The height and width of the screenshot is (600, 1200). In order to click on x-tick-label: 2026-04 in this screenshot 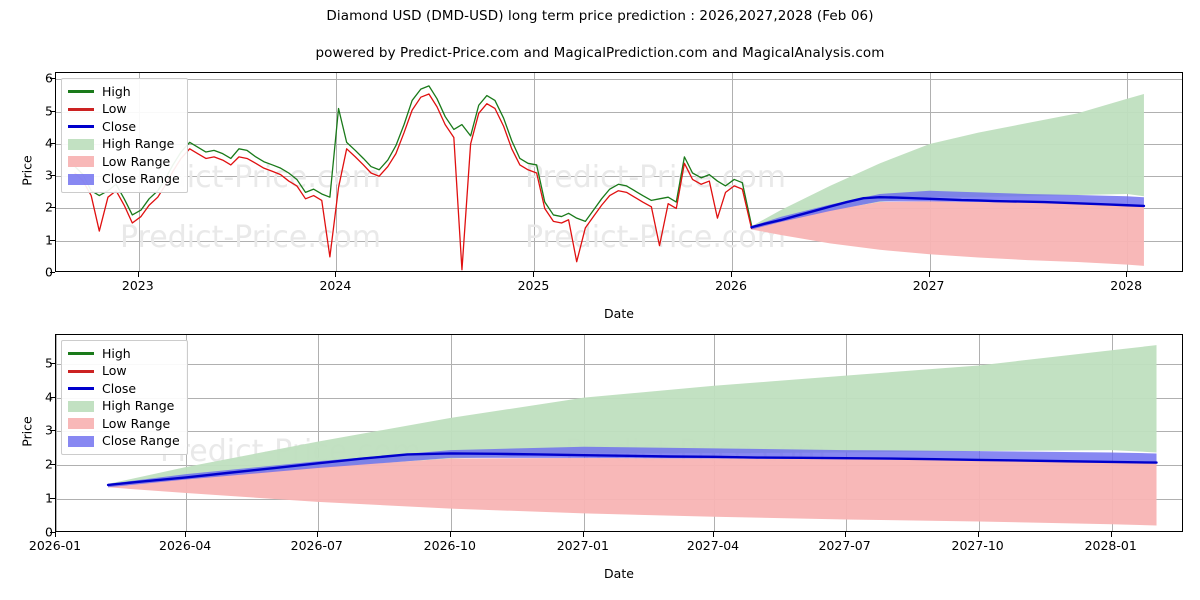, I will do `click(185, 545)`.